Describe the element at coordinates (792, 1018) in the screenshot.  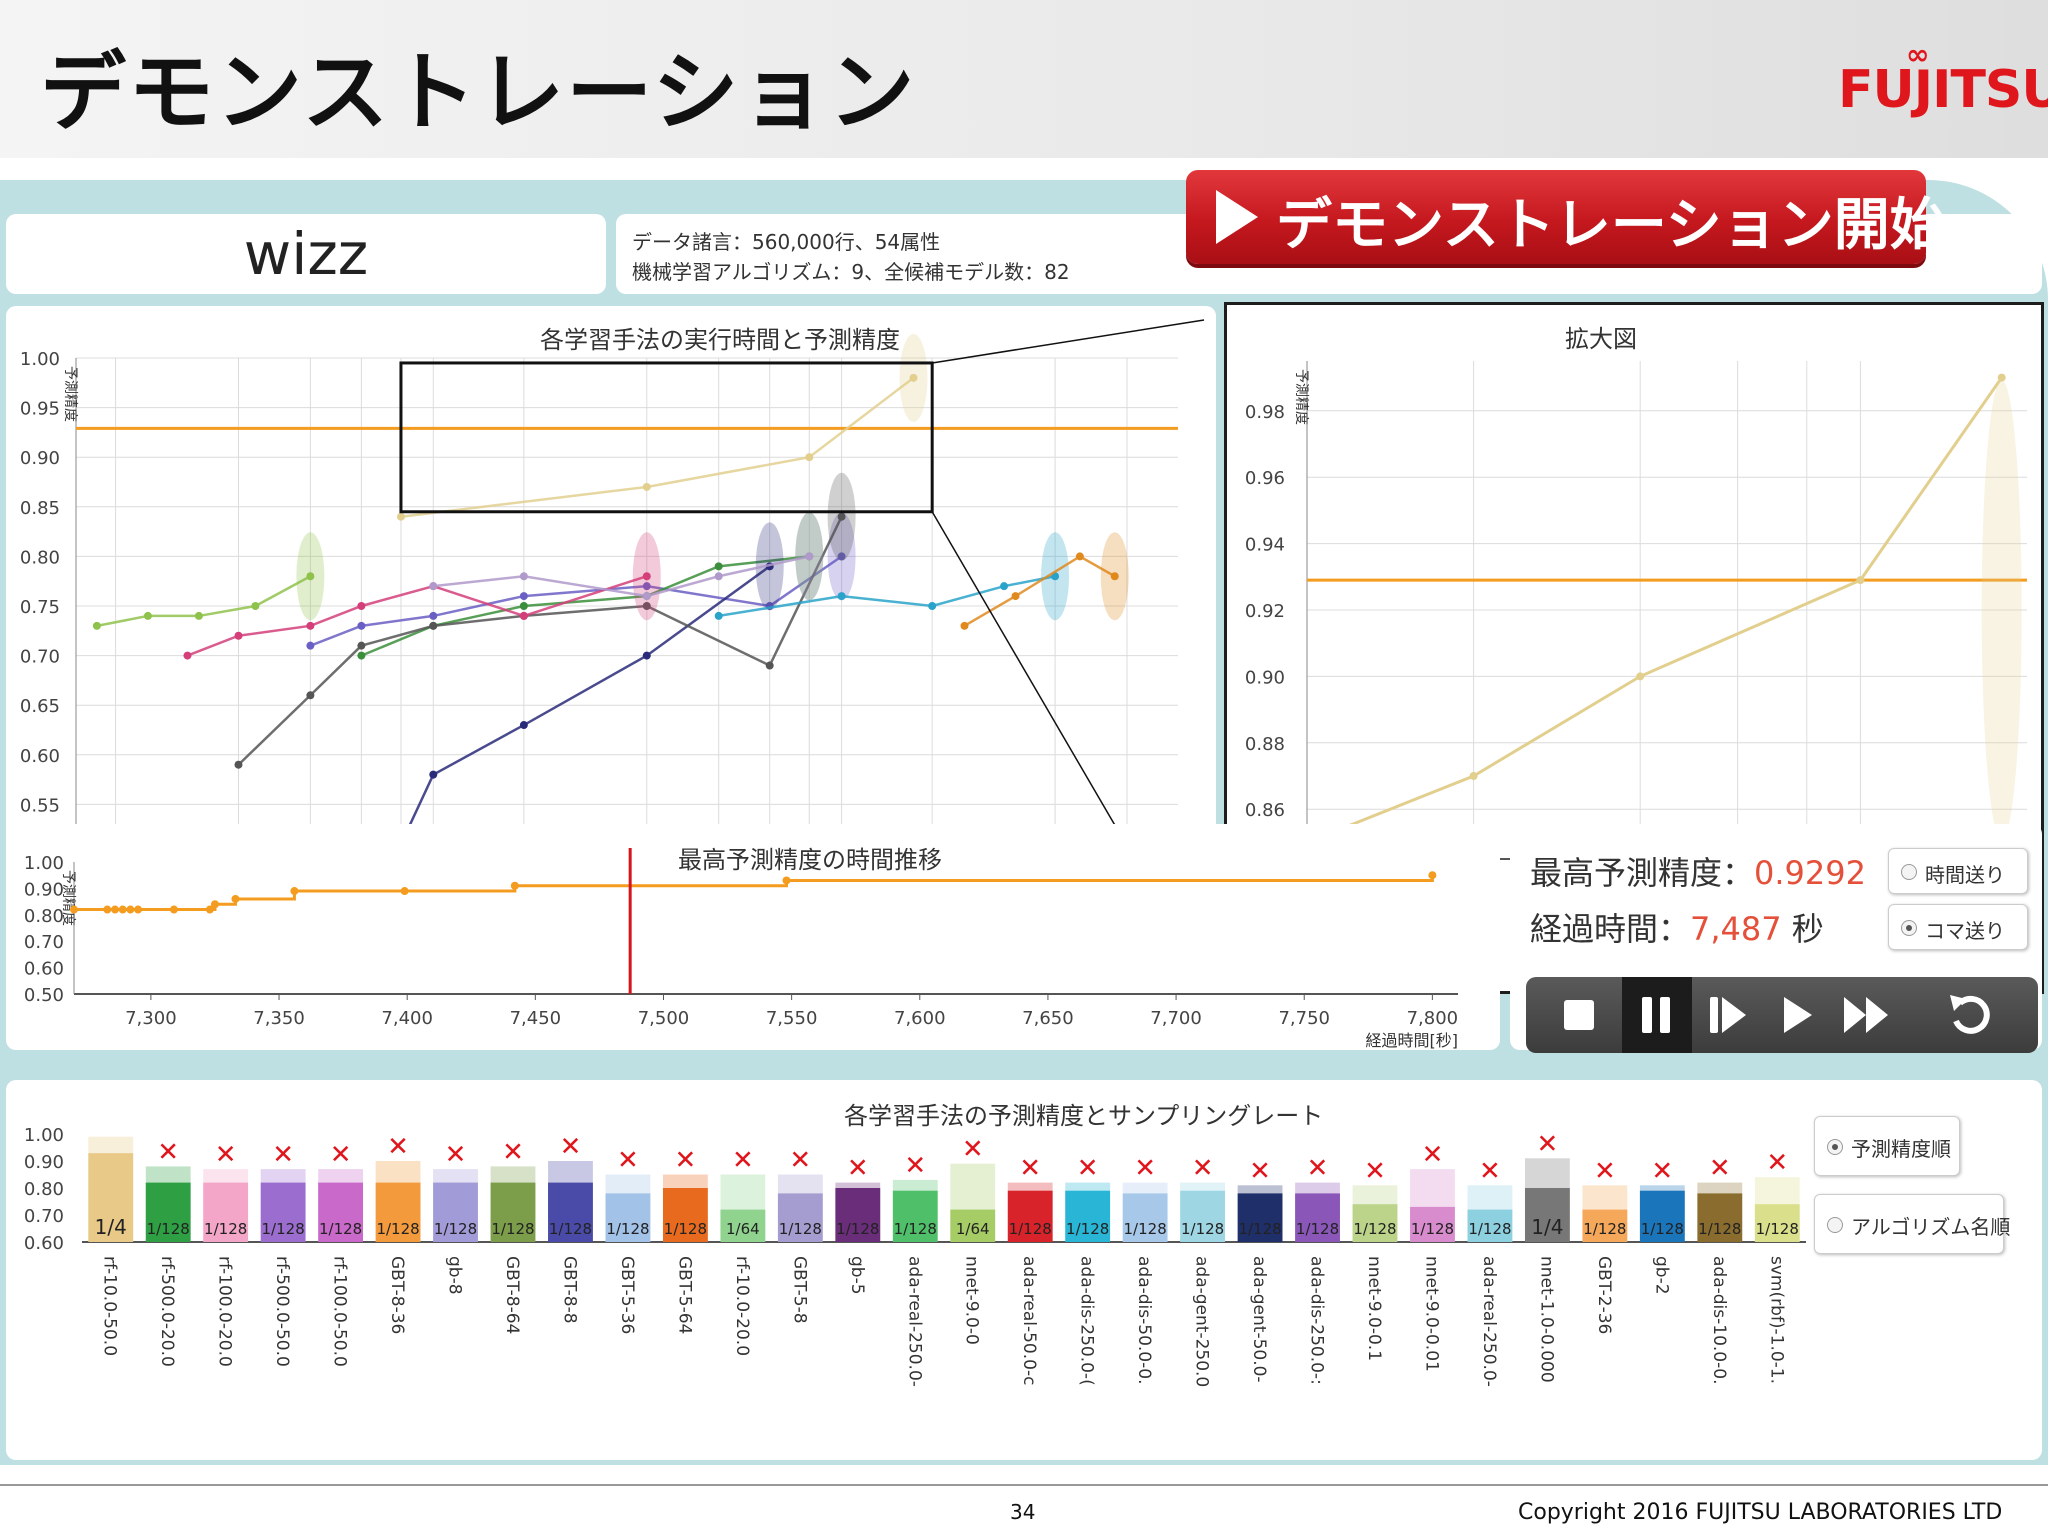
I see `x-tick-label: 7,550` at that location.